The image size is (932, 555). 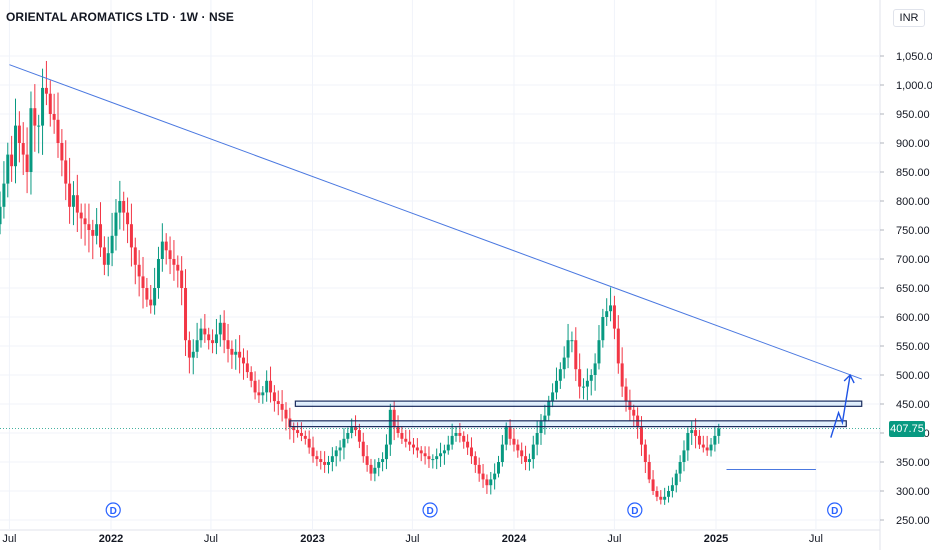 I want to click on price-tick-label: 250.00, so click(x=913, y=521).